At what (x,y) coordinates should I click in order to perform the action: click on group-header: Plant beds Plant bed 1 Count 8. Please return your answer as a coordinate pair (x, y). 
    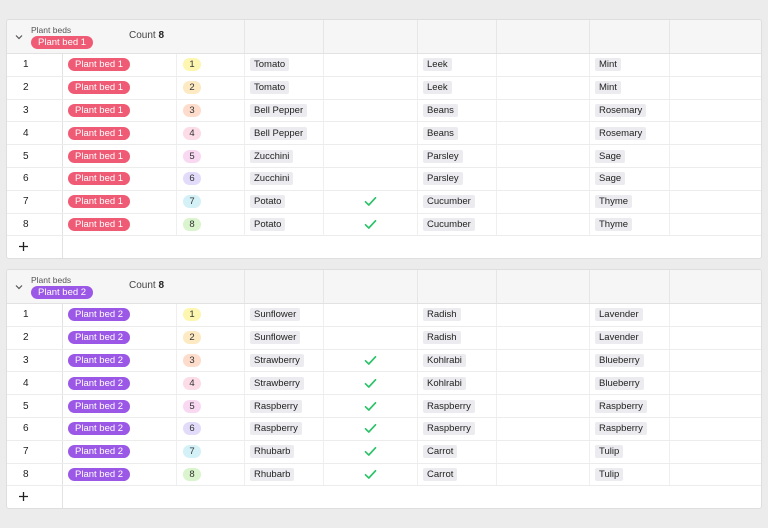
    Looking at the image, I should click on (384, 37).